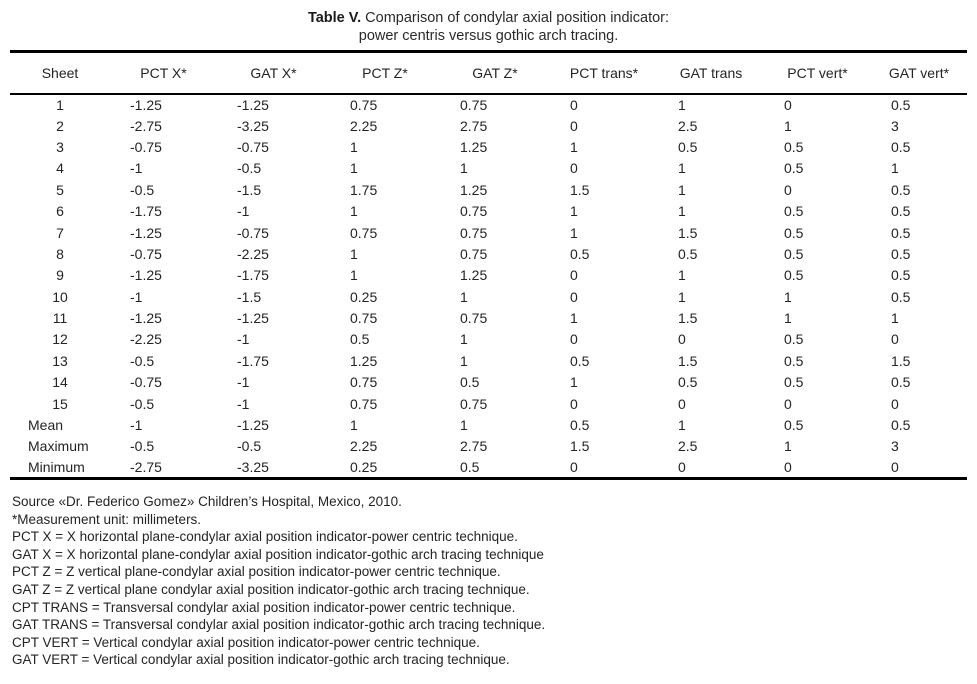 The width and height of the screenshot is (977, 684). I want to click on table-row: 2 -2.75 -3.25 2.25 2.75 0 2.5 1 3, so click(488, 125).